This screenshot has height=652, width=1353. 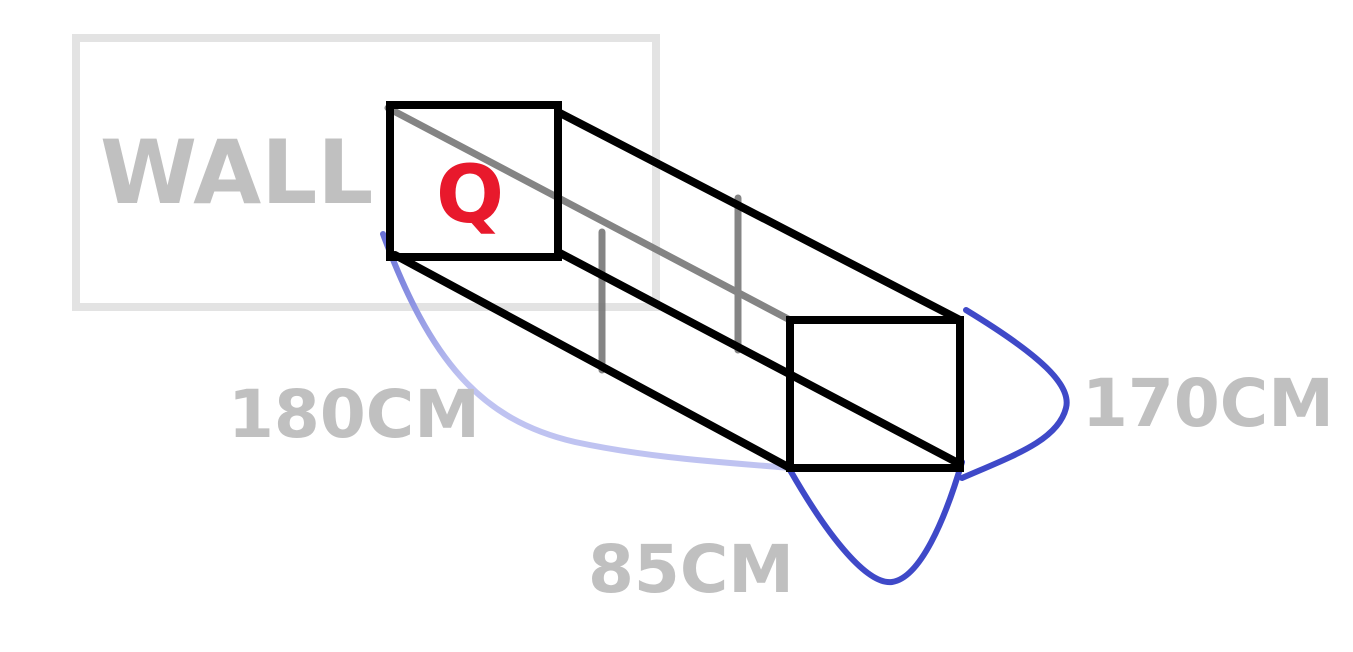 I want to click on top-connecting-edge, so click(x=759, y=216).